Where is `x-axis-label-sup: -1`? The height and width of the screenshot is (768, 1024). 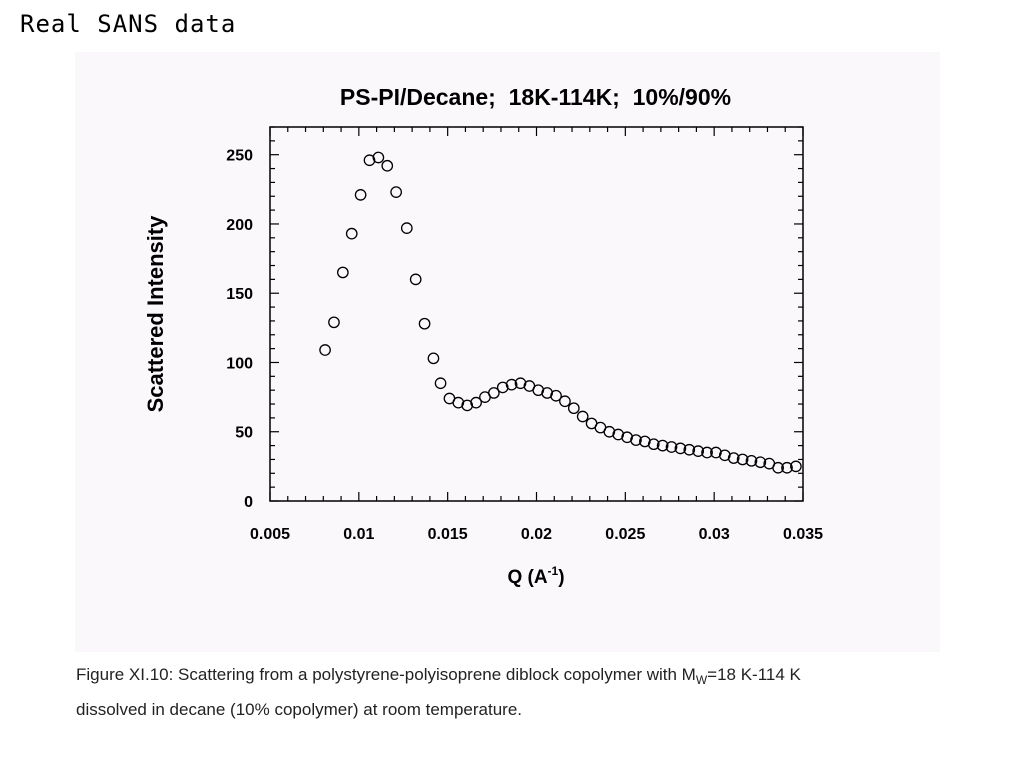
x-axis-label-sup: -1 is located at coordinates (553, 571).